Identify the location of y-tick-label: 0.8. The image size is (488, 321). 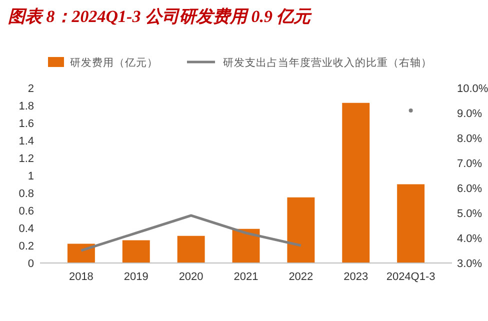
(26, 194).